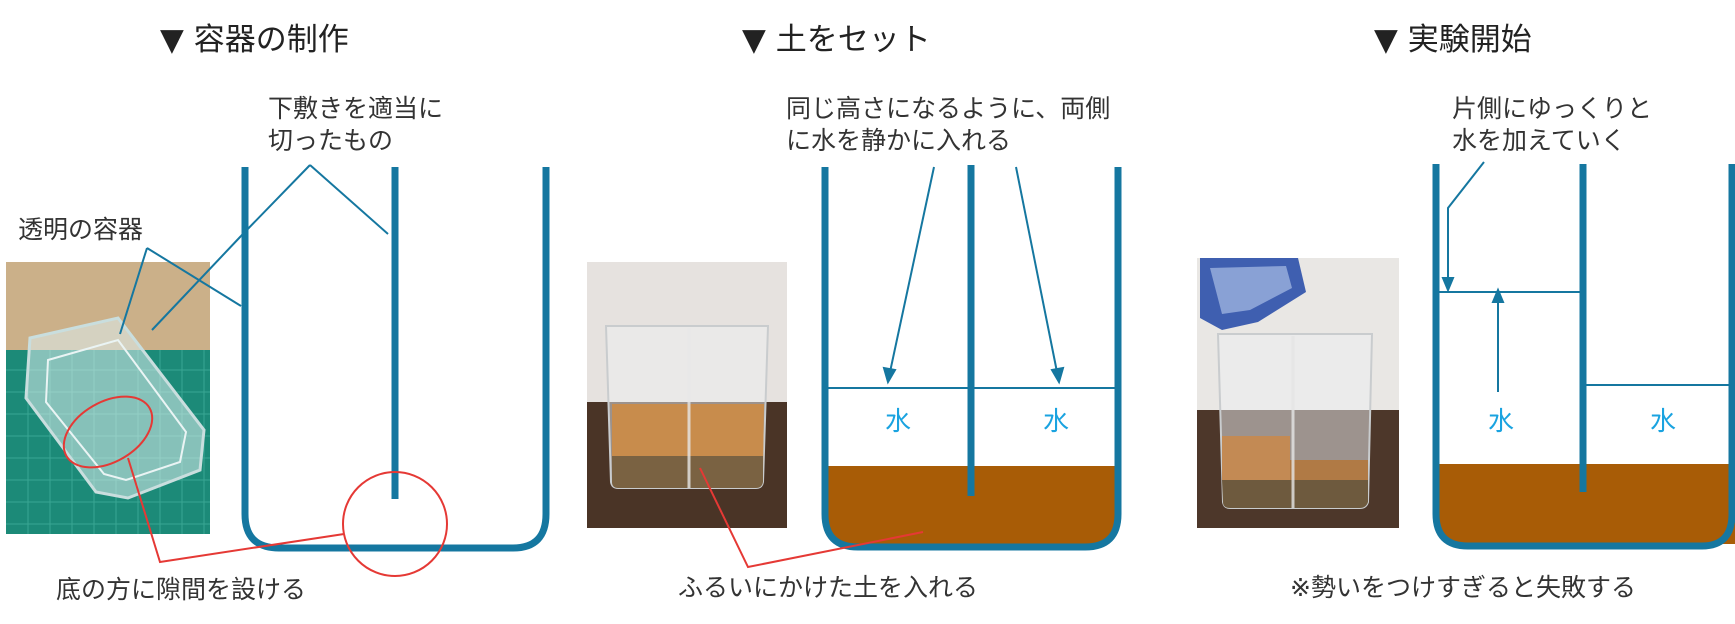  What do you see at coordinates (236, 510) in the screenshot?
I see `gap-leader-lines` at bounding box center [236, 510].